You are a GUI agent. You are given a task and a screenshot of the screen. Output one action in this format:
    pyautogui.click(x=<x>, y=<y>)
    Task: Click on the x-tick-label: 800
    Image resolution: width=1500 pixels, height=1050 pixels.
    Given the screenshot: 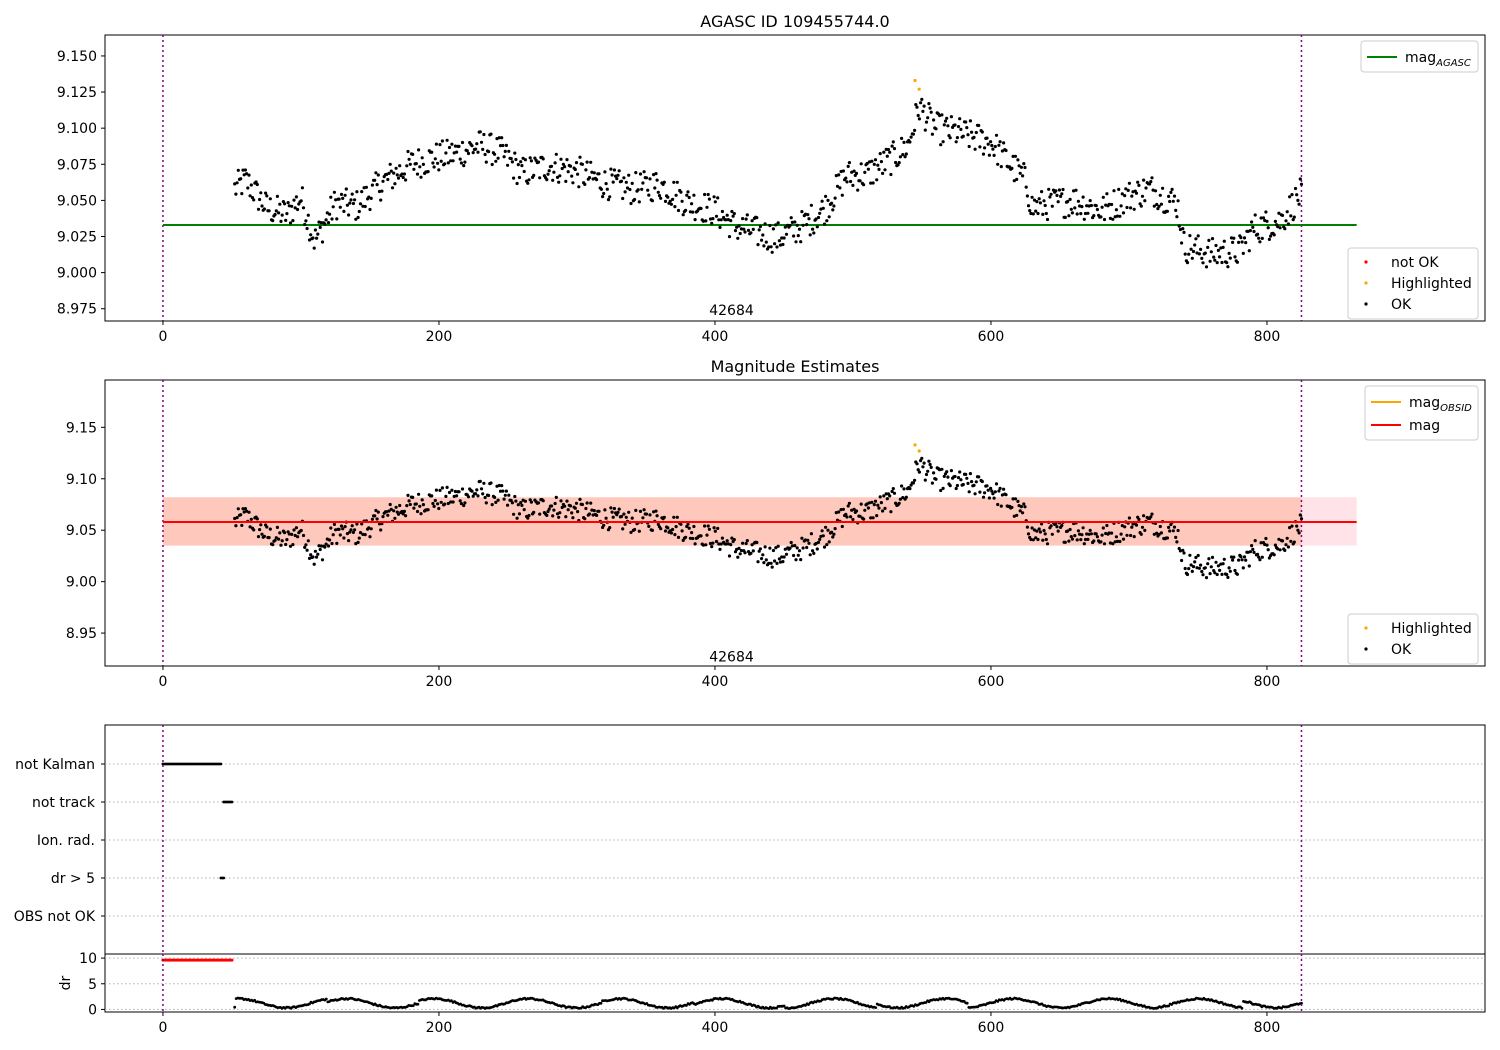 What is the action you would take?
    pyautogui.click(x=1267, y=337)
    